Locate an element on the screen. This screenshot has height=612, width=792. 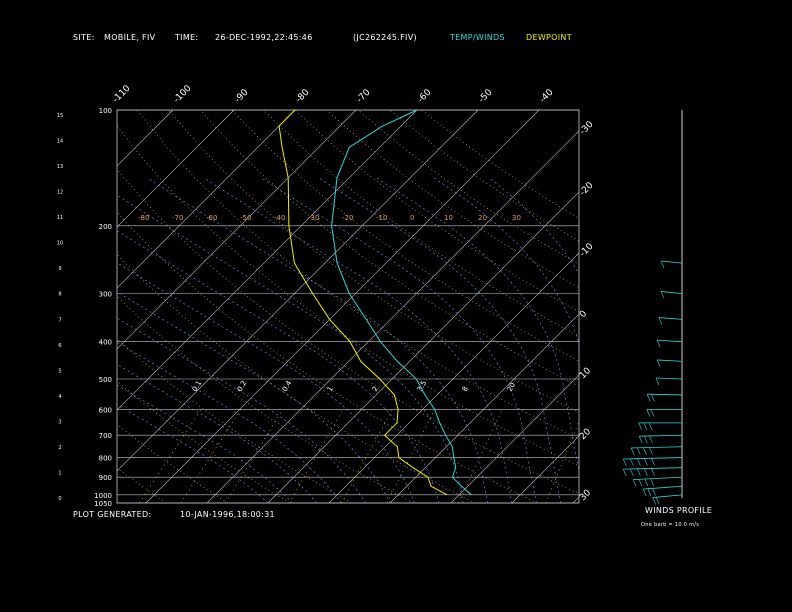
plot-generated-label: PLOT GENERATED: is located at coordinates (112, 514).